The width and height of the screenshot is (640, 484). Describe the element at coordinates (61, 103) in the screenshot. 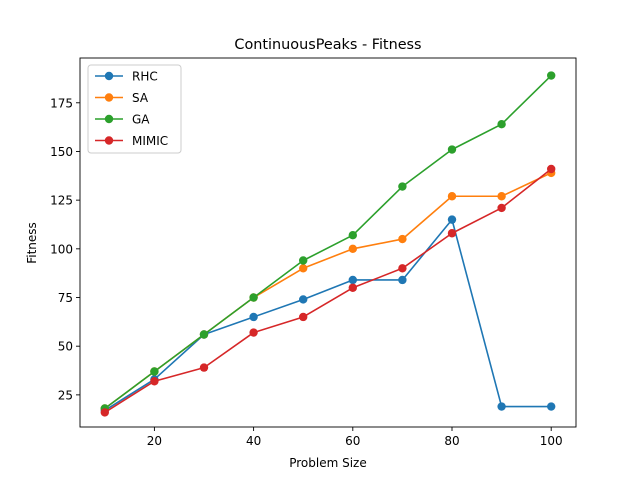

I see `y-tick-label: 175` at that location.